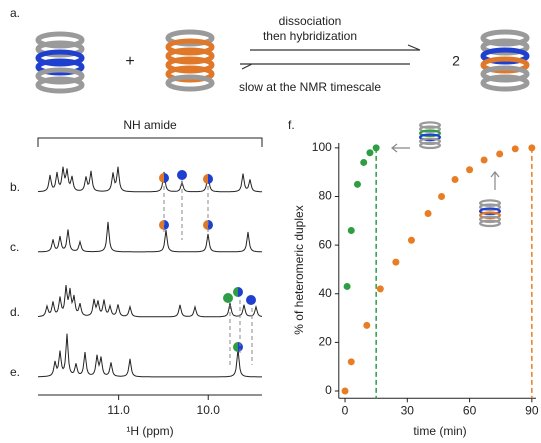 This screenshot has height=443, width=541. What do you see at coordinates (15, 372) in the screenshot?
I see `spectrum-label: e.` at bounding box center [15, 372].